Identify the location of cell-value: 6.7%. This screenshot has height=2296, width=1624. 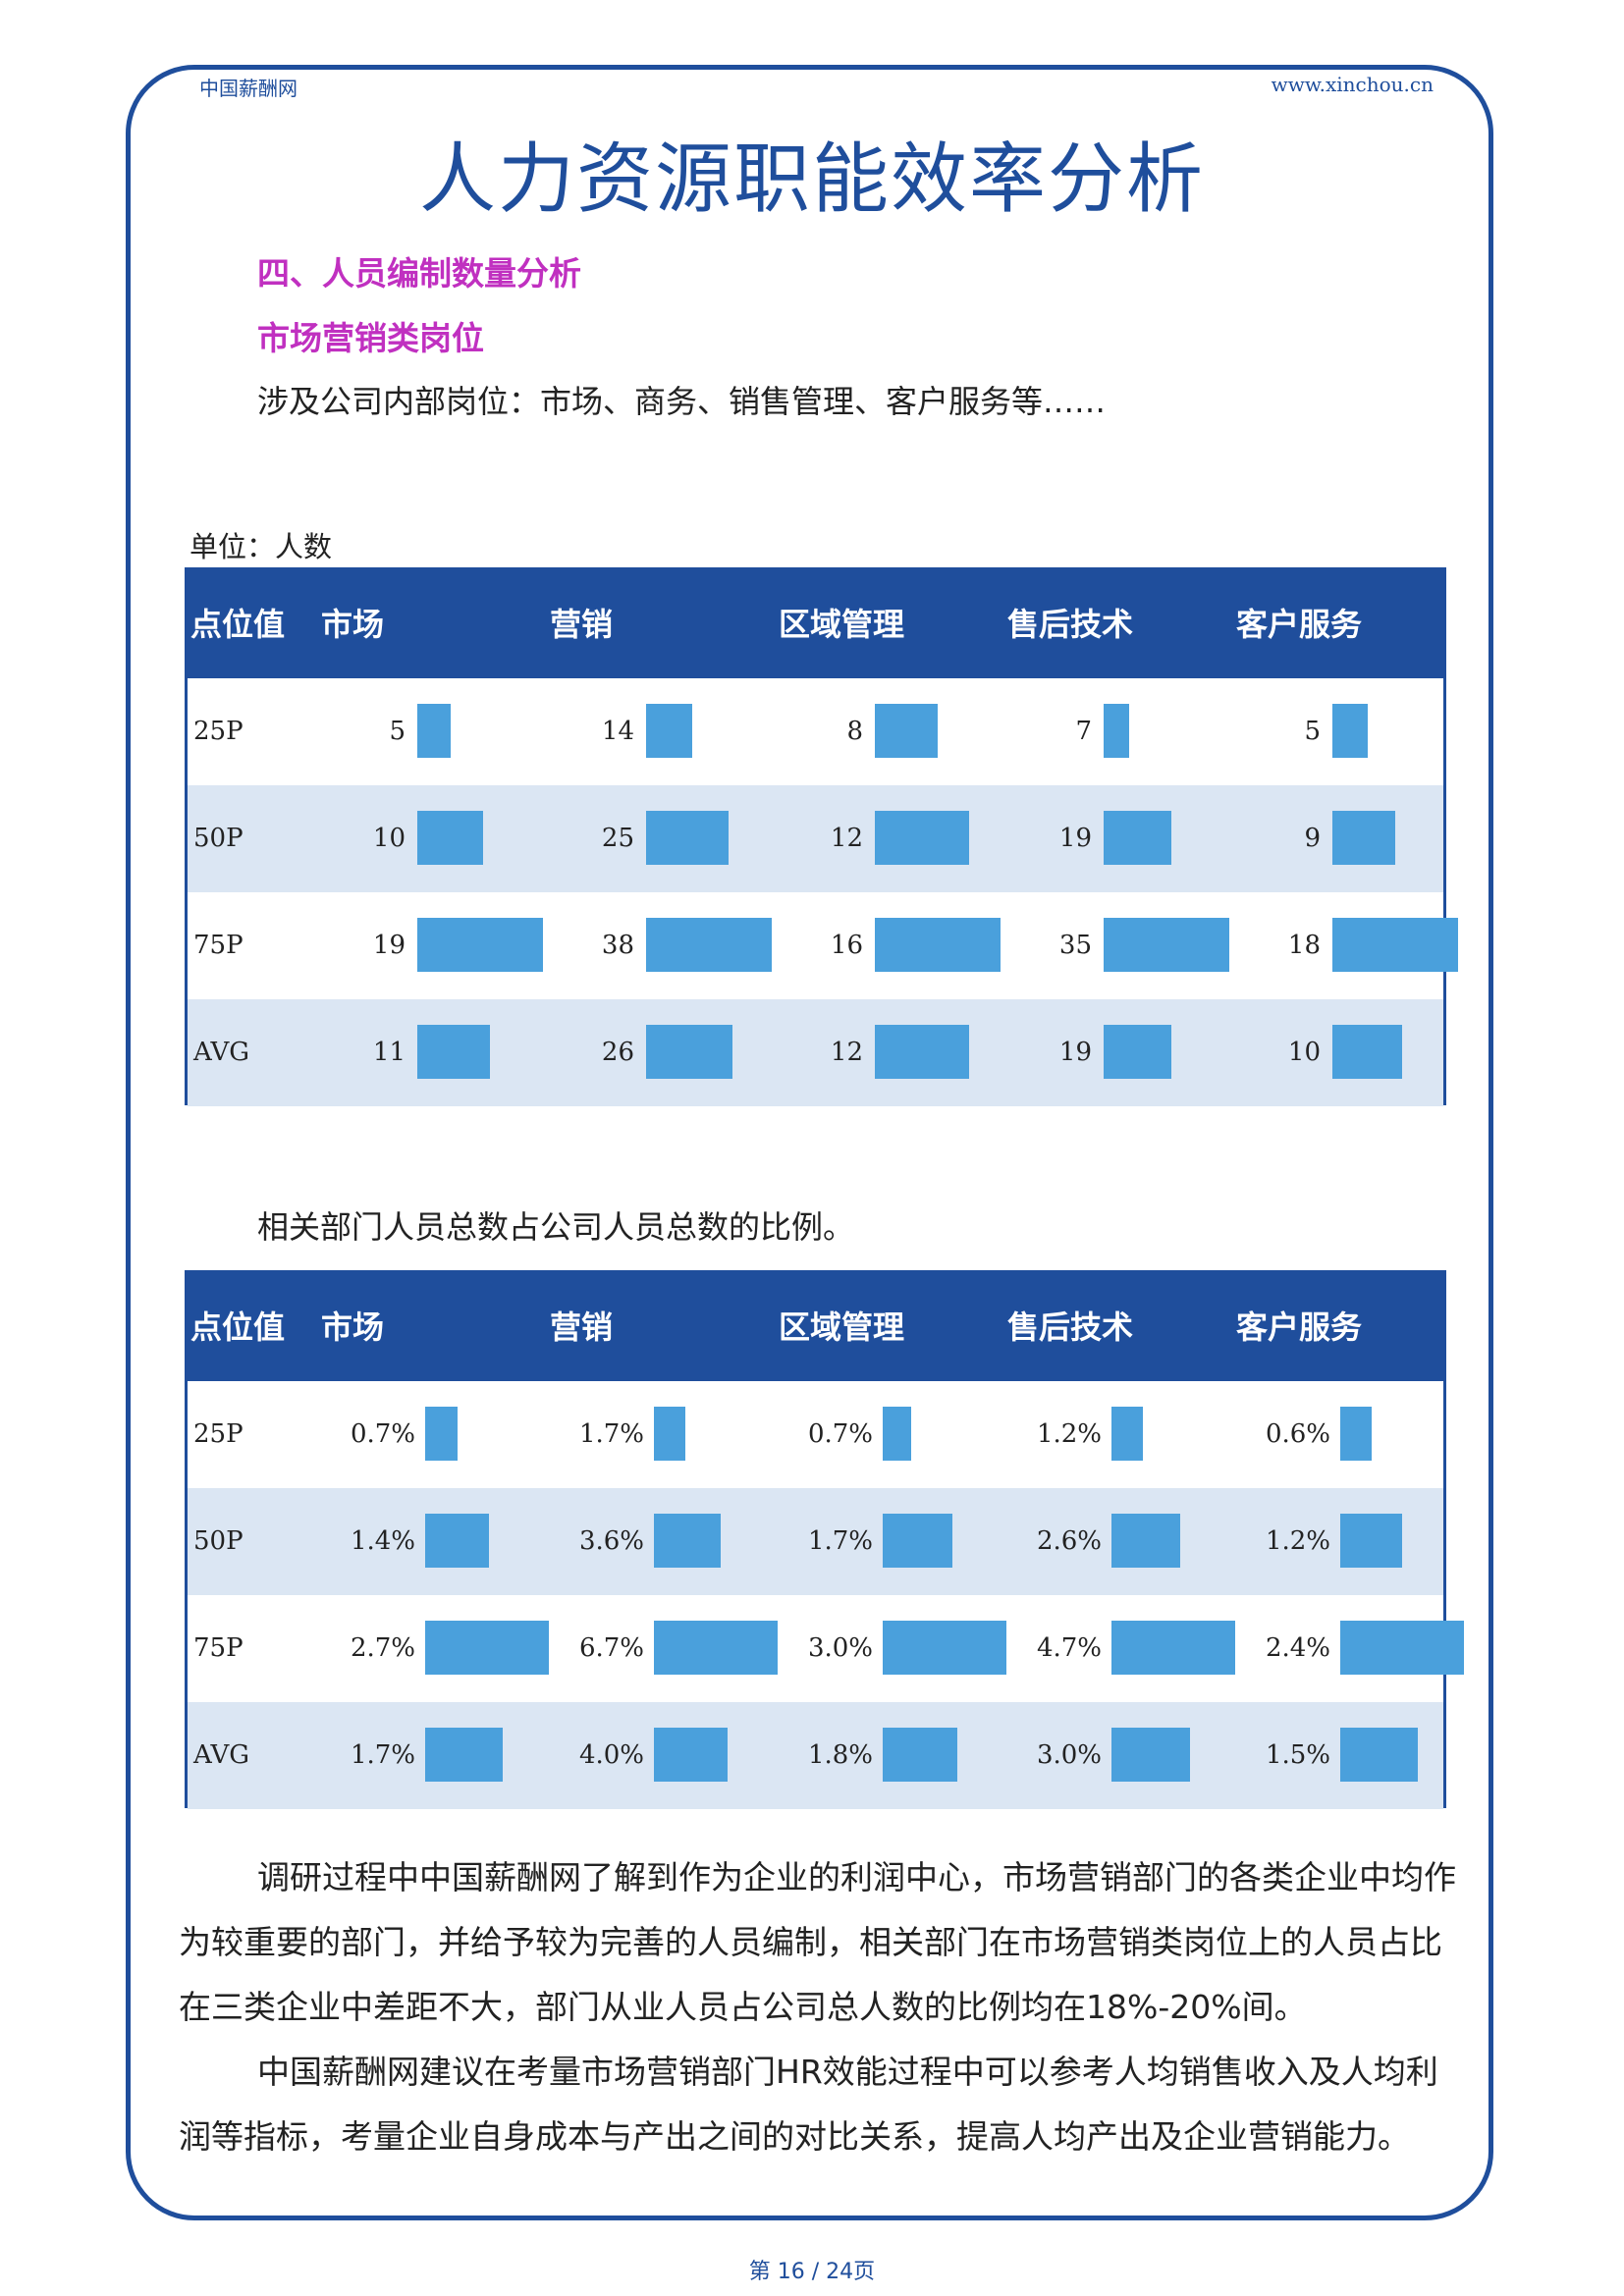
(611, 1648).